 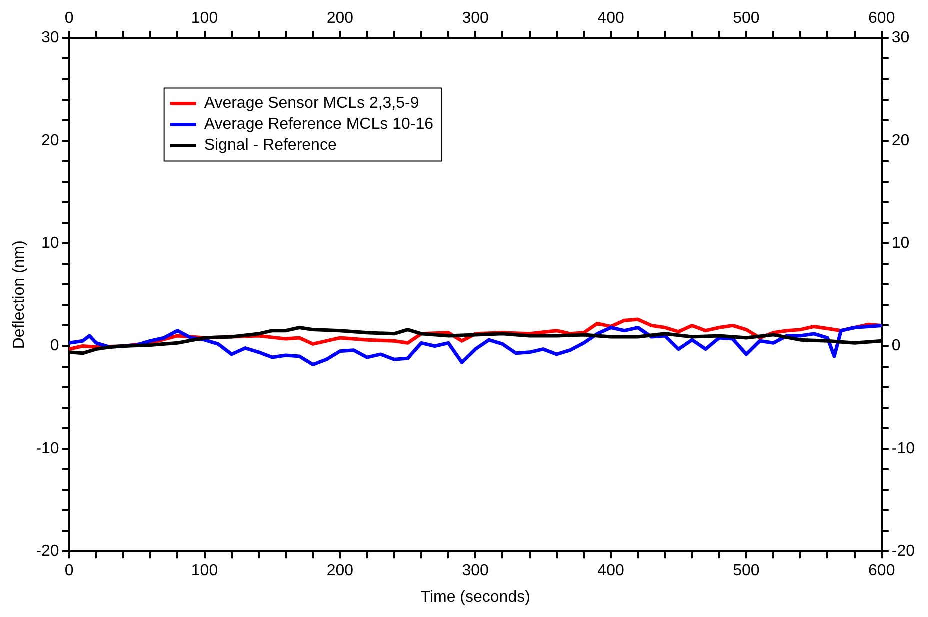 I want to click on x-tick-label: 500, so click(x=746, y=571).